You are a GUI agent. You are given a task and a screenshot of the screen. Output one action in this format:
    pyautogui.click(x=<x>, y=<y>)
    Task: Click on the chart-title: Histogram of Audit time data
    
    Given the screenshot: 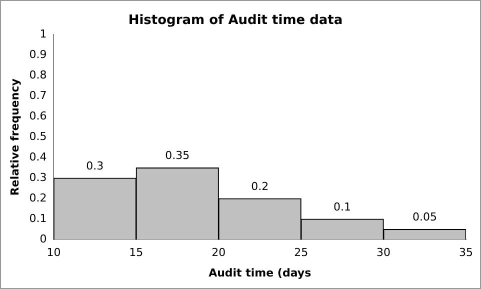 What is the action you would take?
    pyautogui.click(x=235, y=20)
    